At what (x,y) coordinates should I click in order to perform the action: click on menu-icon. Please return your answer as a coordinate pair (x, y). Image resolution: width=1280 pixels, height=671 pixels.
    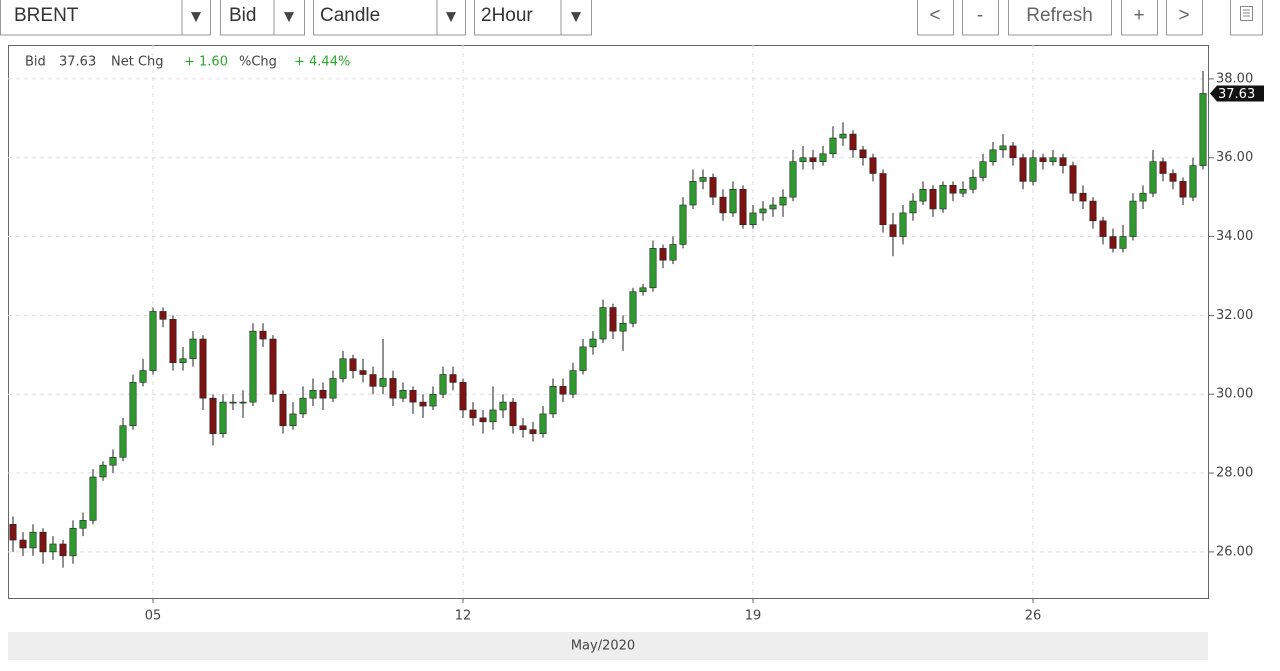
    Looking at the image, I should click on (1246, 13).